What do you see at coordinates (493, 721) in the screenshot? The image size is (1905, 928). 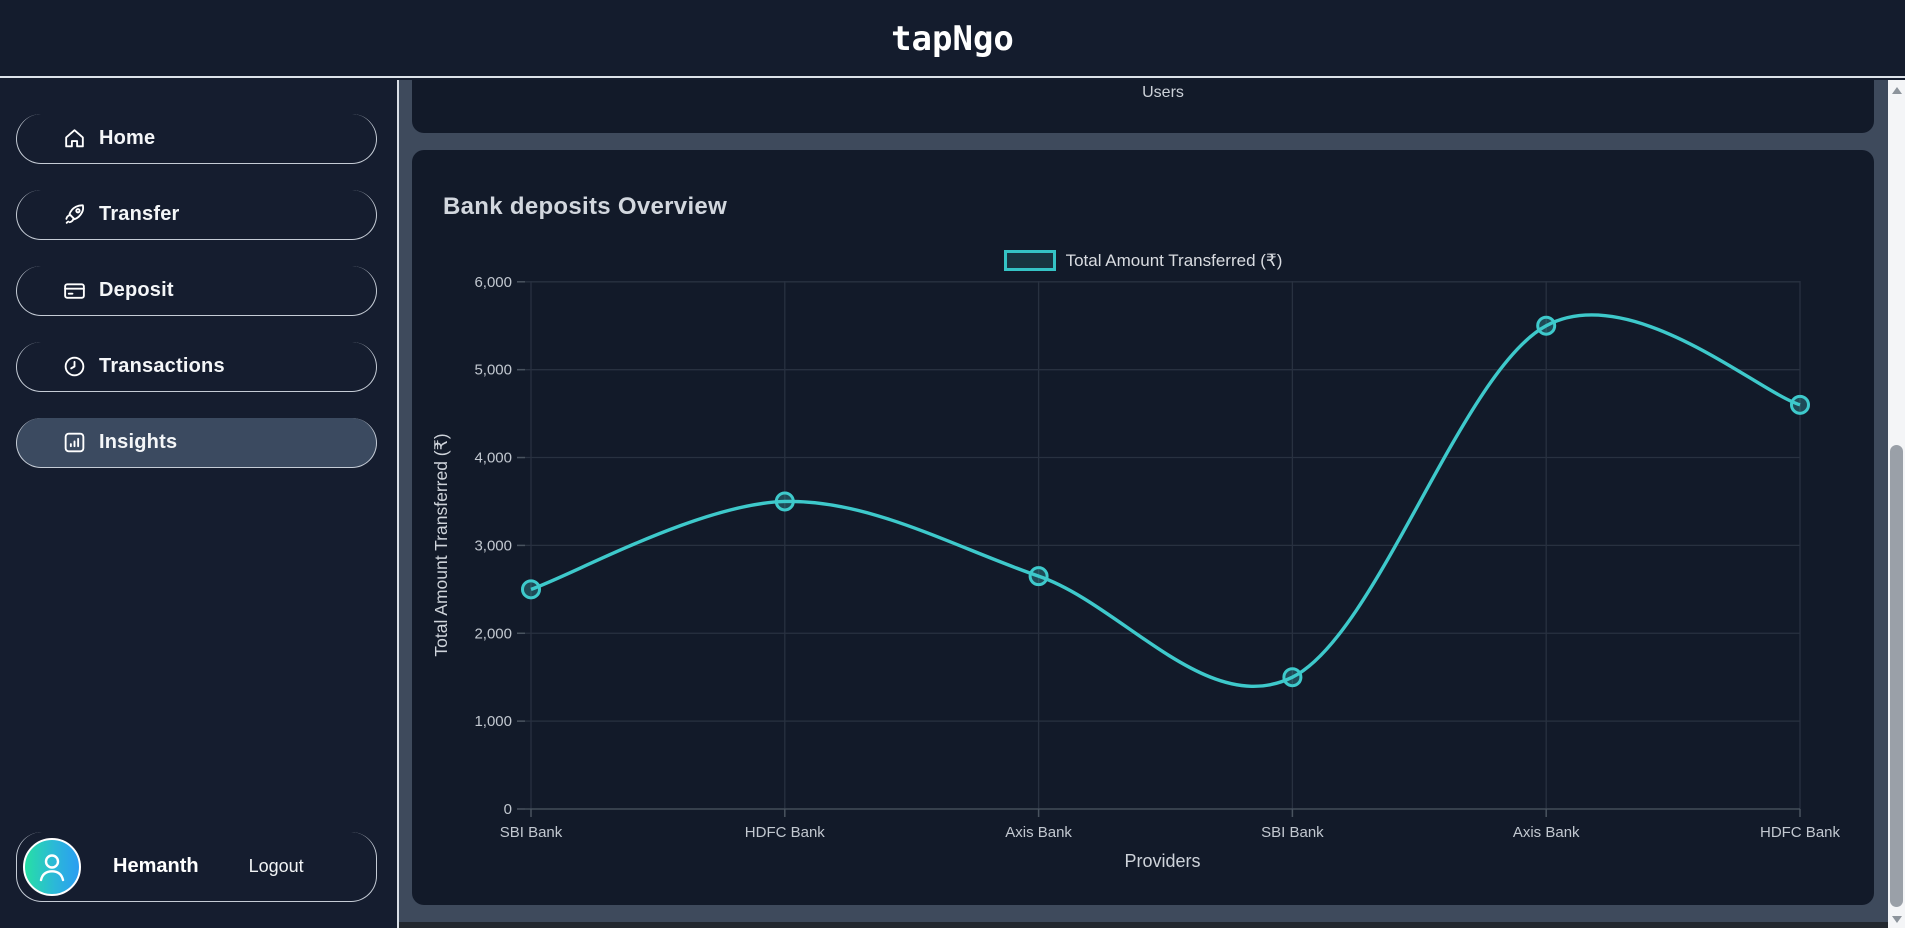 I see `y-tick-label: 1,000` at bounding box center [493, 721].